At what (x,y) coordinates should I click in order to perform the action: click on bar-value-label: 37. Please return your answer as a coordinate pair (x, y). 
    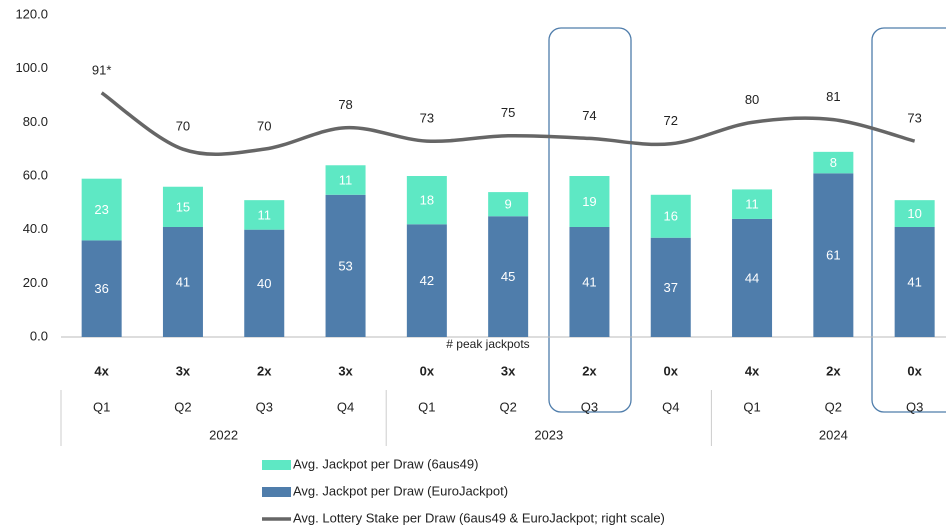
    Looking at the image, I should click on (671, 287).